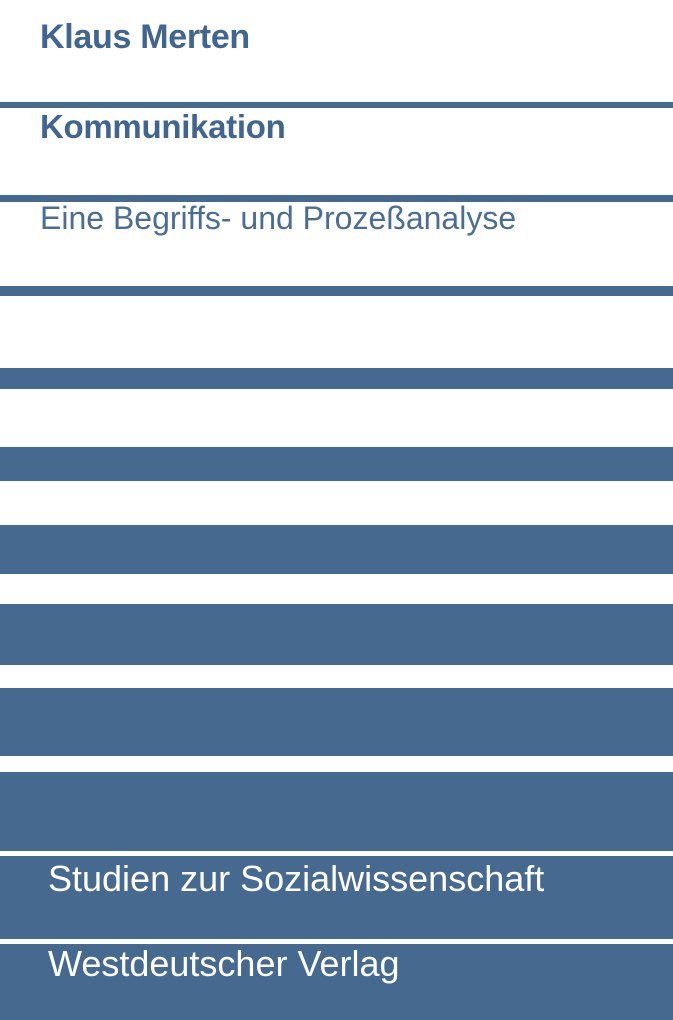 The image size is (673, 1020). What do you see at coordinates (296, 878) in the screenshot?
I see `series-name: Studien zur Sozialwissenschaft` at bounding box center [296, 878].